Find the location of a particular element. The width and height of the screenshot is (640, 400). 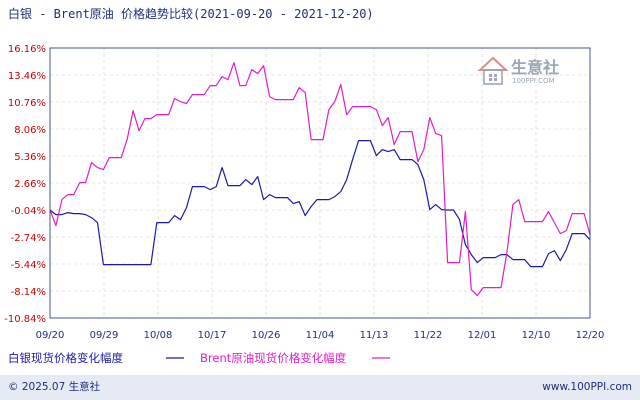

y-tick-label: -5.44% is located at coordinates (28, 265).